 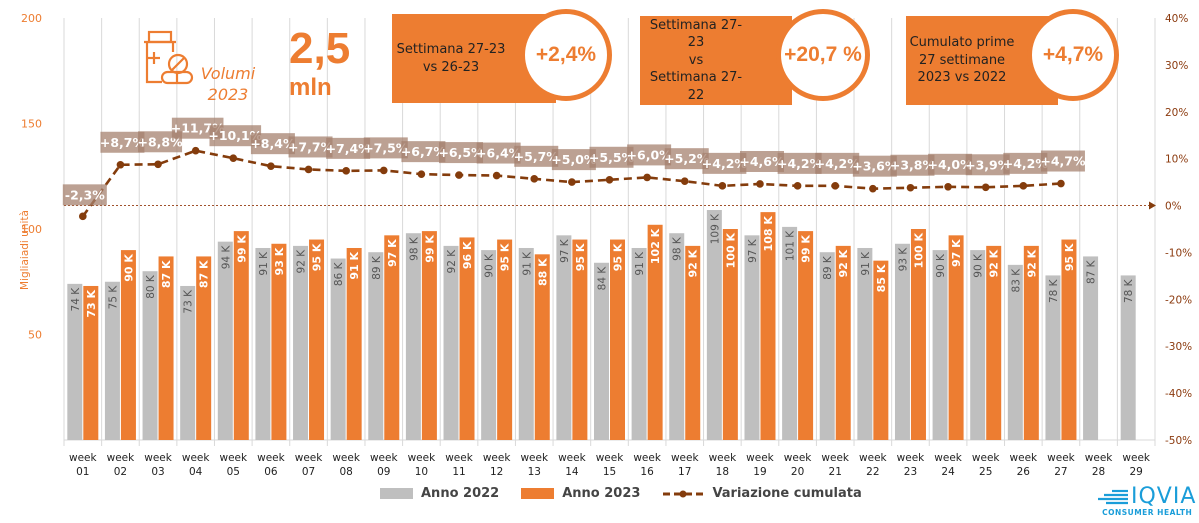 I want to click on bar-label-anno-2022: 91 K, so click(x=866, y=263).